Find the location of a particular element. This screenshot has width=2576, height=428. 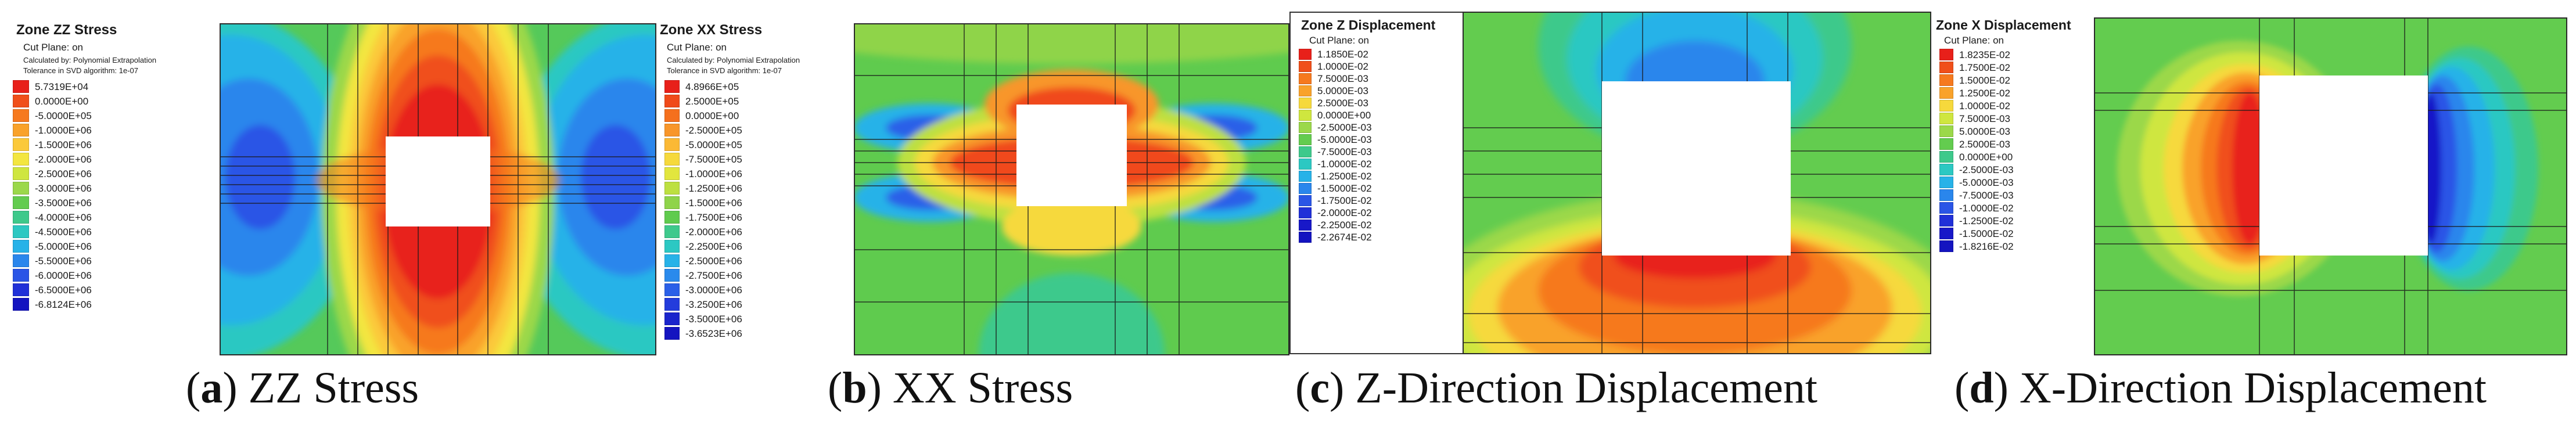

legend-subtitle: Tolerance in SVD algorithm: 1e-07 is located at coordinates (81, 71).